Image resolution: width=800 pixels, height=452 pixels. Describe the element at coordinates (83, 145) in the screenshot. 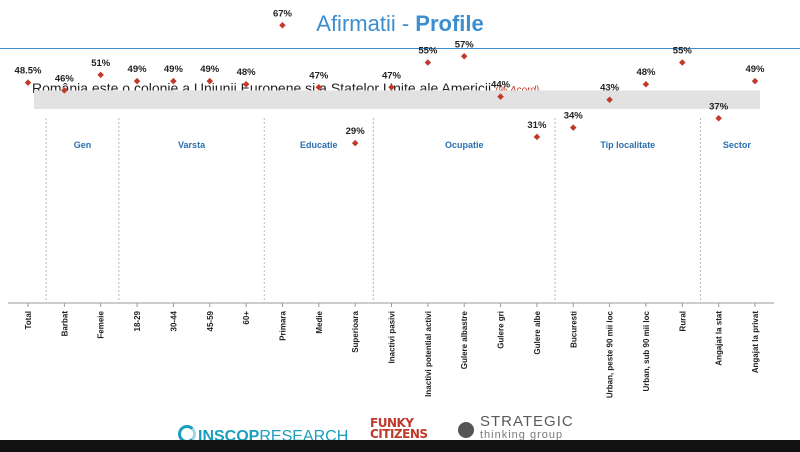

I see `group-label: Gen` at that location.